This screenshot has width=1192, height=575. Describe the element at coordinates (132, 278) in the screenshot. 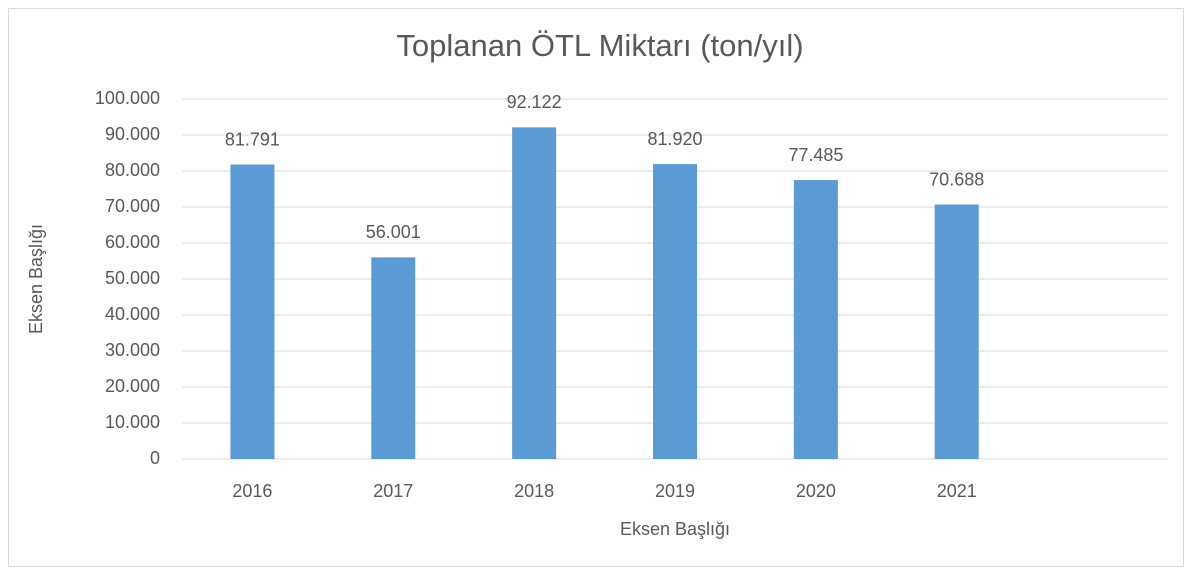

I see `y-tick-label: 50.000` at that location.